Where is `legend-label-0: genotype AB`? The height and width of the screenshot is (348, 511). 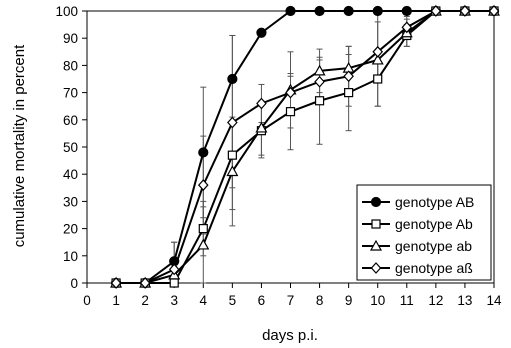 legend-label-0: genotype AB is located at coordinates (434, 202).